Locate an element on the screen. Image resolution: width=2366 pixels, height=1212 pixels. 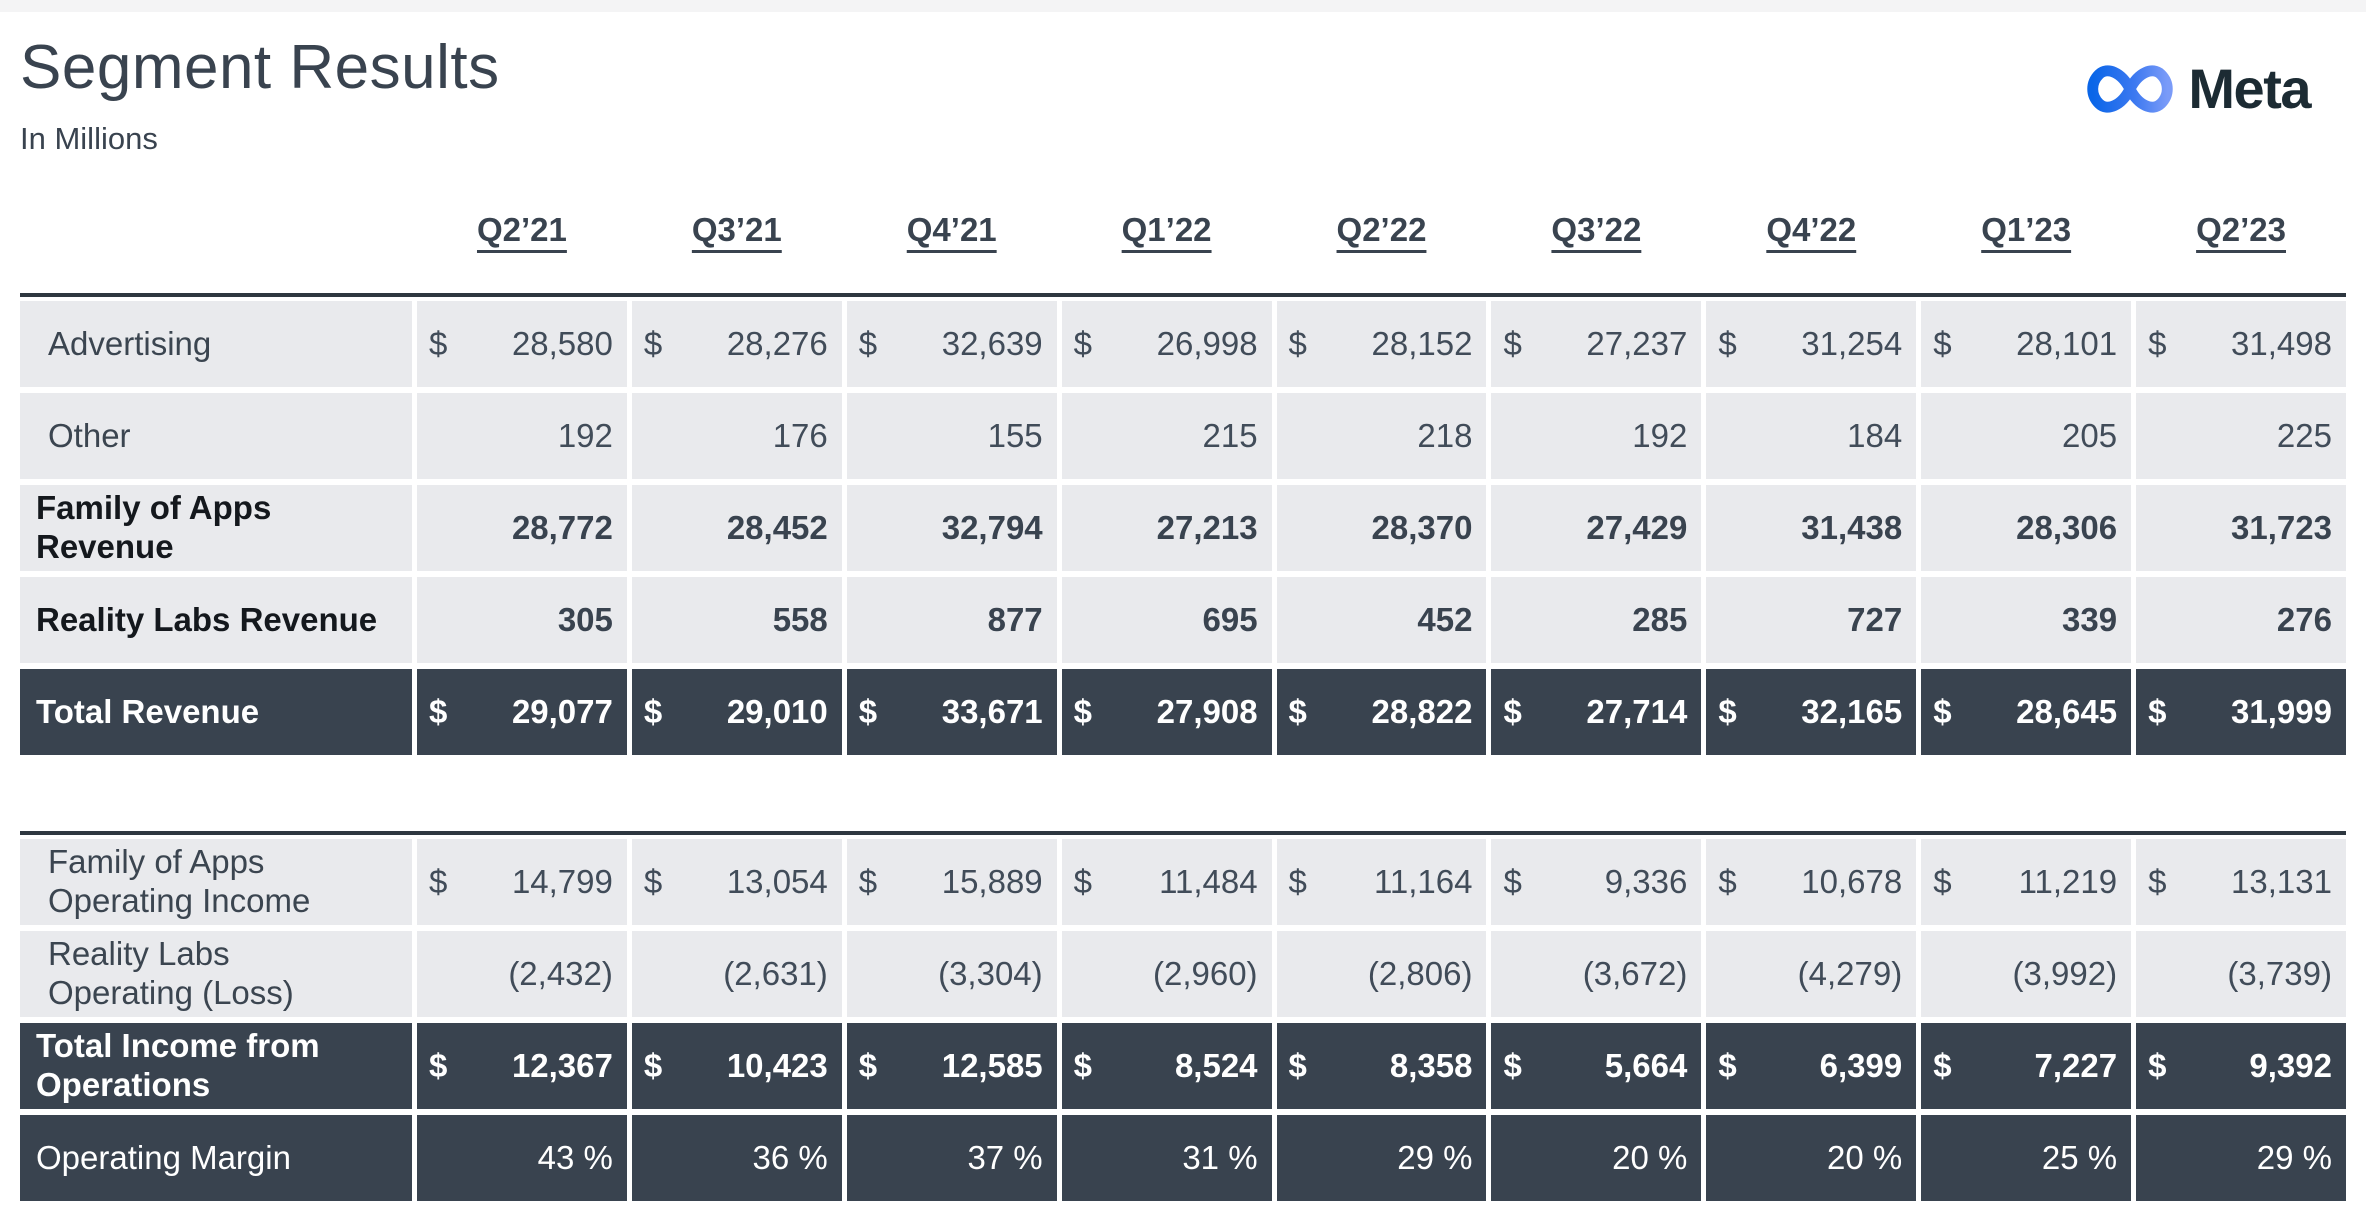
cell-value: 11,219 is located at coordinates (2068, 881).